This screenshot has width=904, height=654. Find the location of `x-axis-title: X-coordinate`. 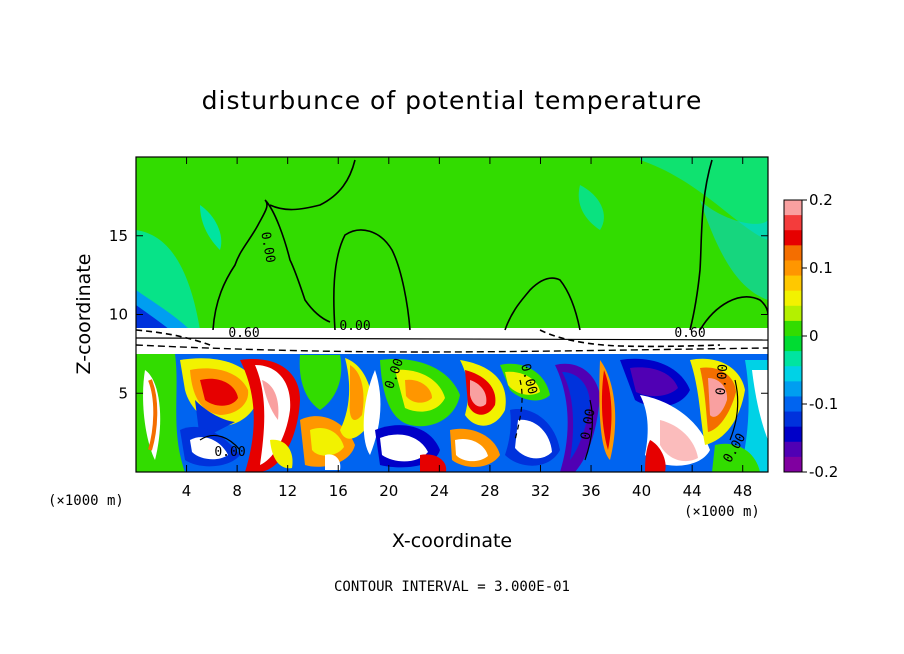

x-axis-title: X-coordinate is located at coordinates (452, 541).